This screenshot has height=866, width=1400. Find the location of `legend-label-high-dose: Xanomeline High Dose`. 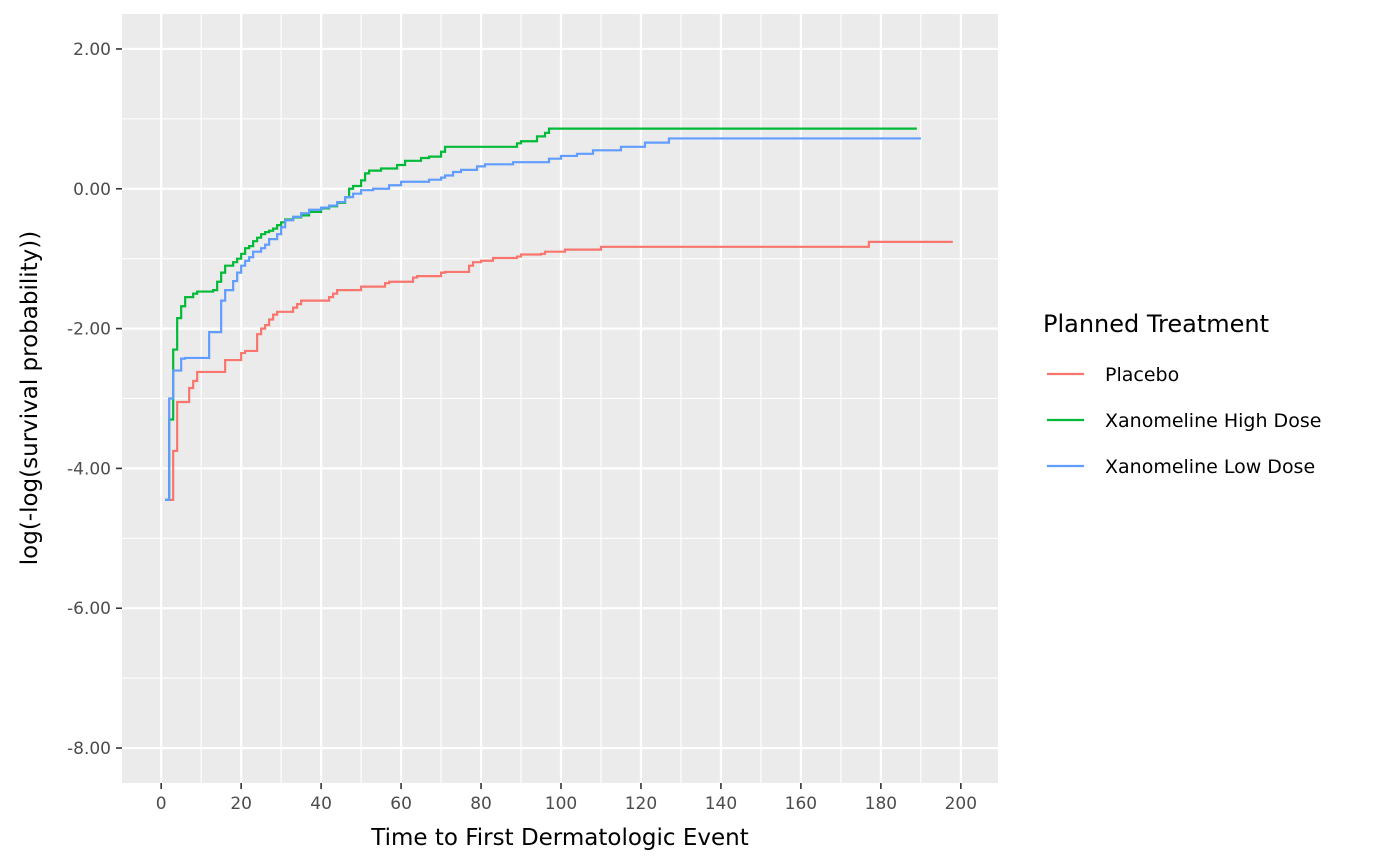

legend-label-high-dose: Xanomeline High Dose is located at coordinates (1213, 421).